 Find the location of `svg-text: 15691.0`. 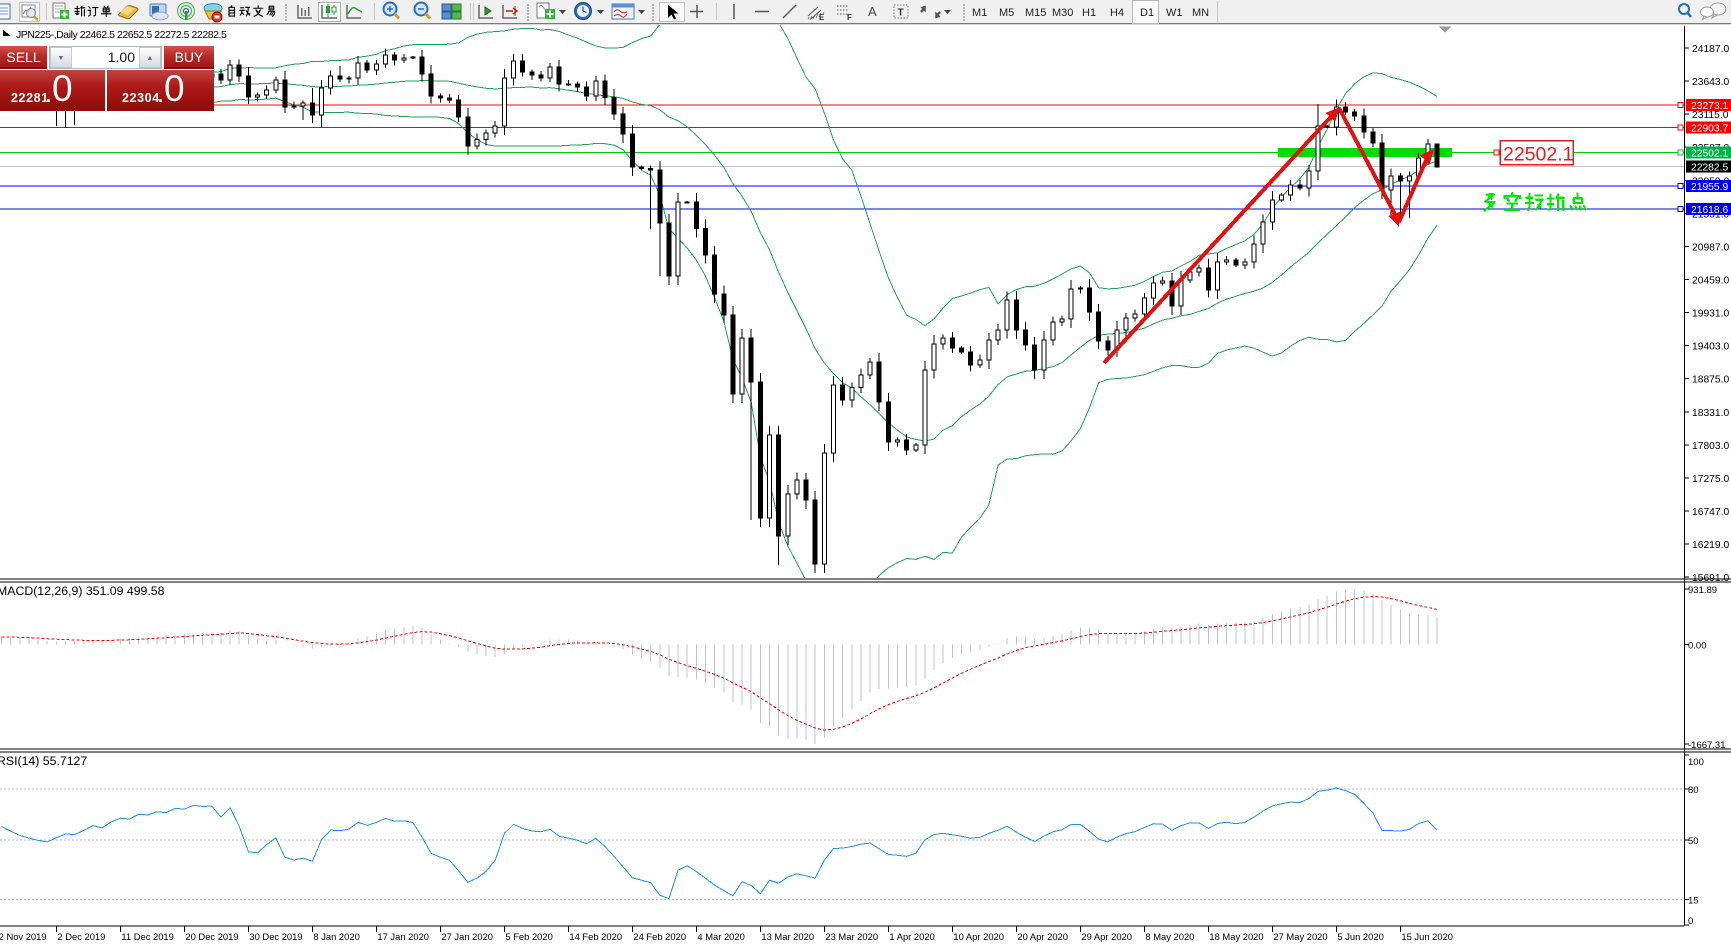

svg-text: 15691.0 is located at coordinates (1710, 578).